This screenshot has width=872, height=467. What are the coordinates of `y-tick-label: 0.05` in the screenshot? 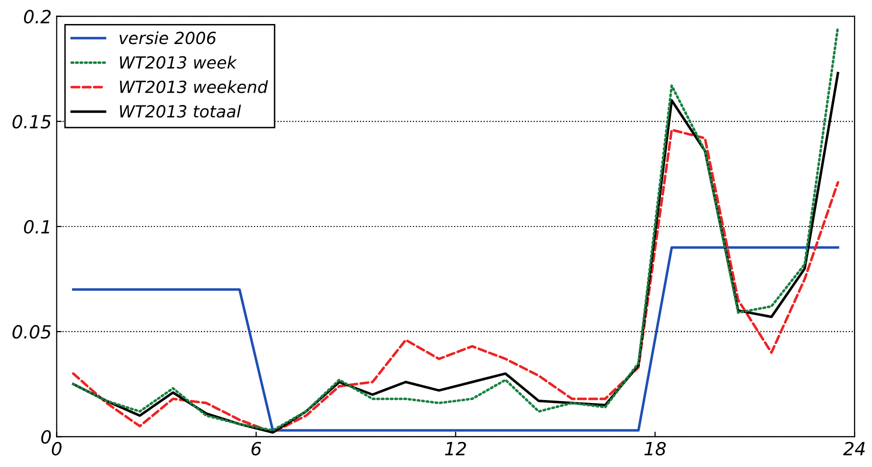 It's located at (31, 332).